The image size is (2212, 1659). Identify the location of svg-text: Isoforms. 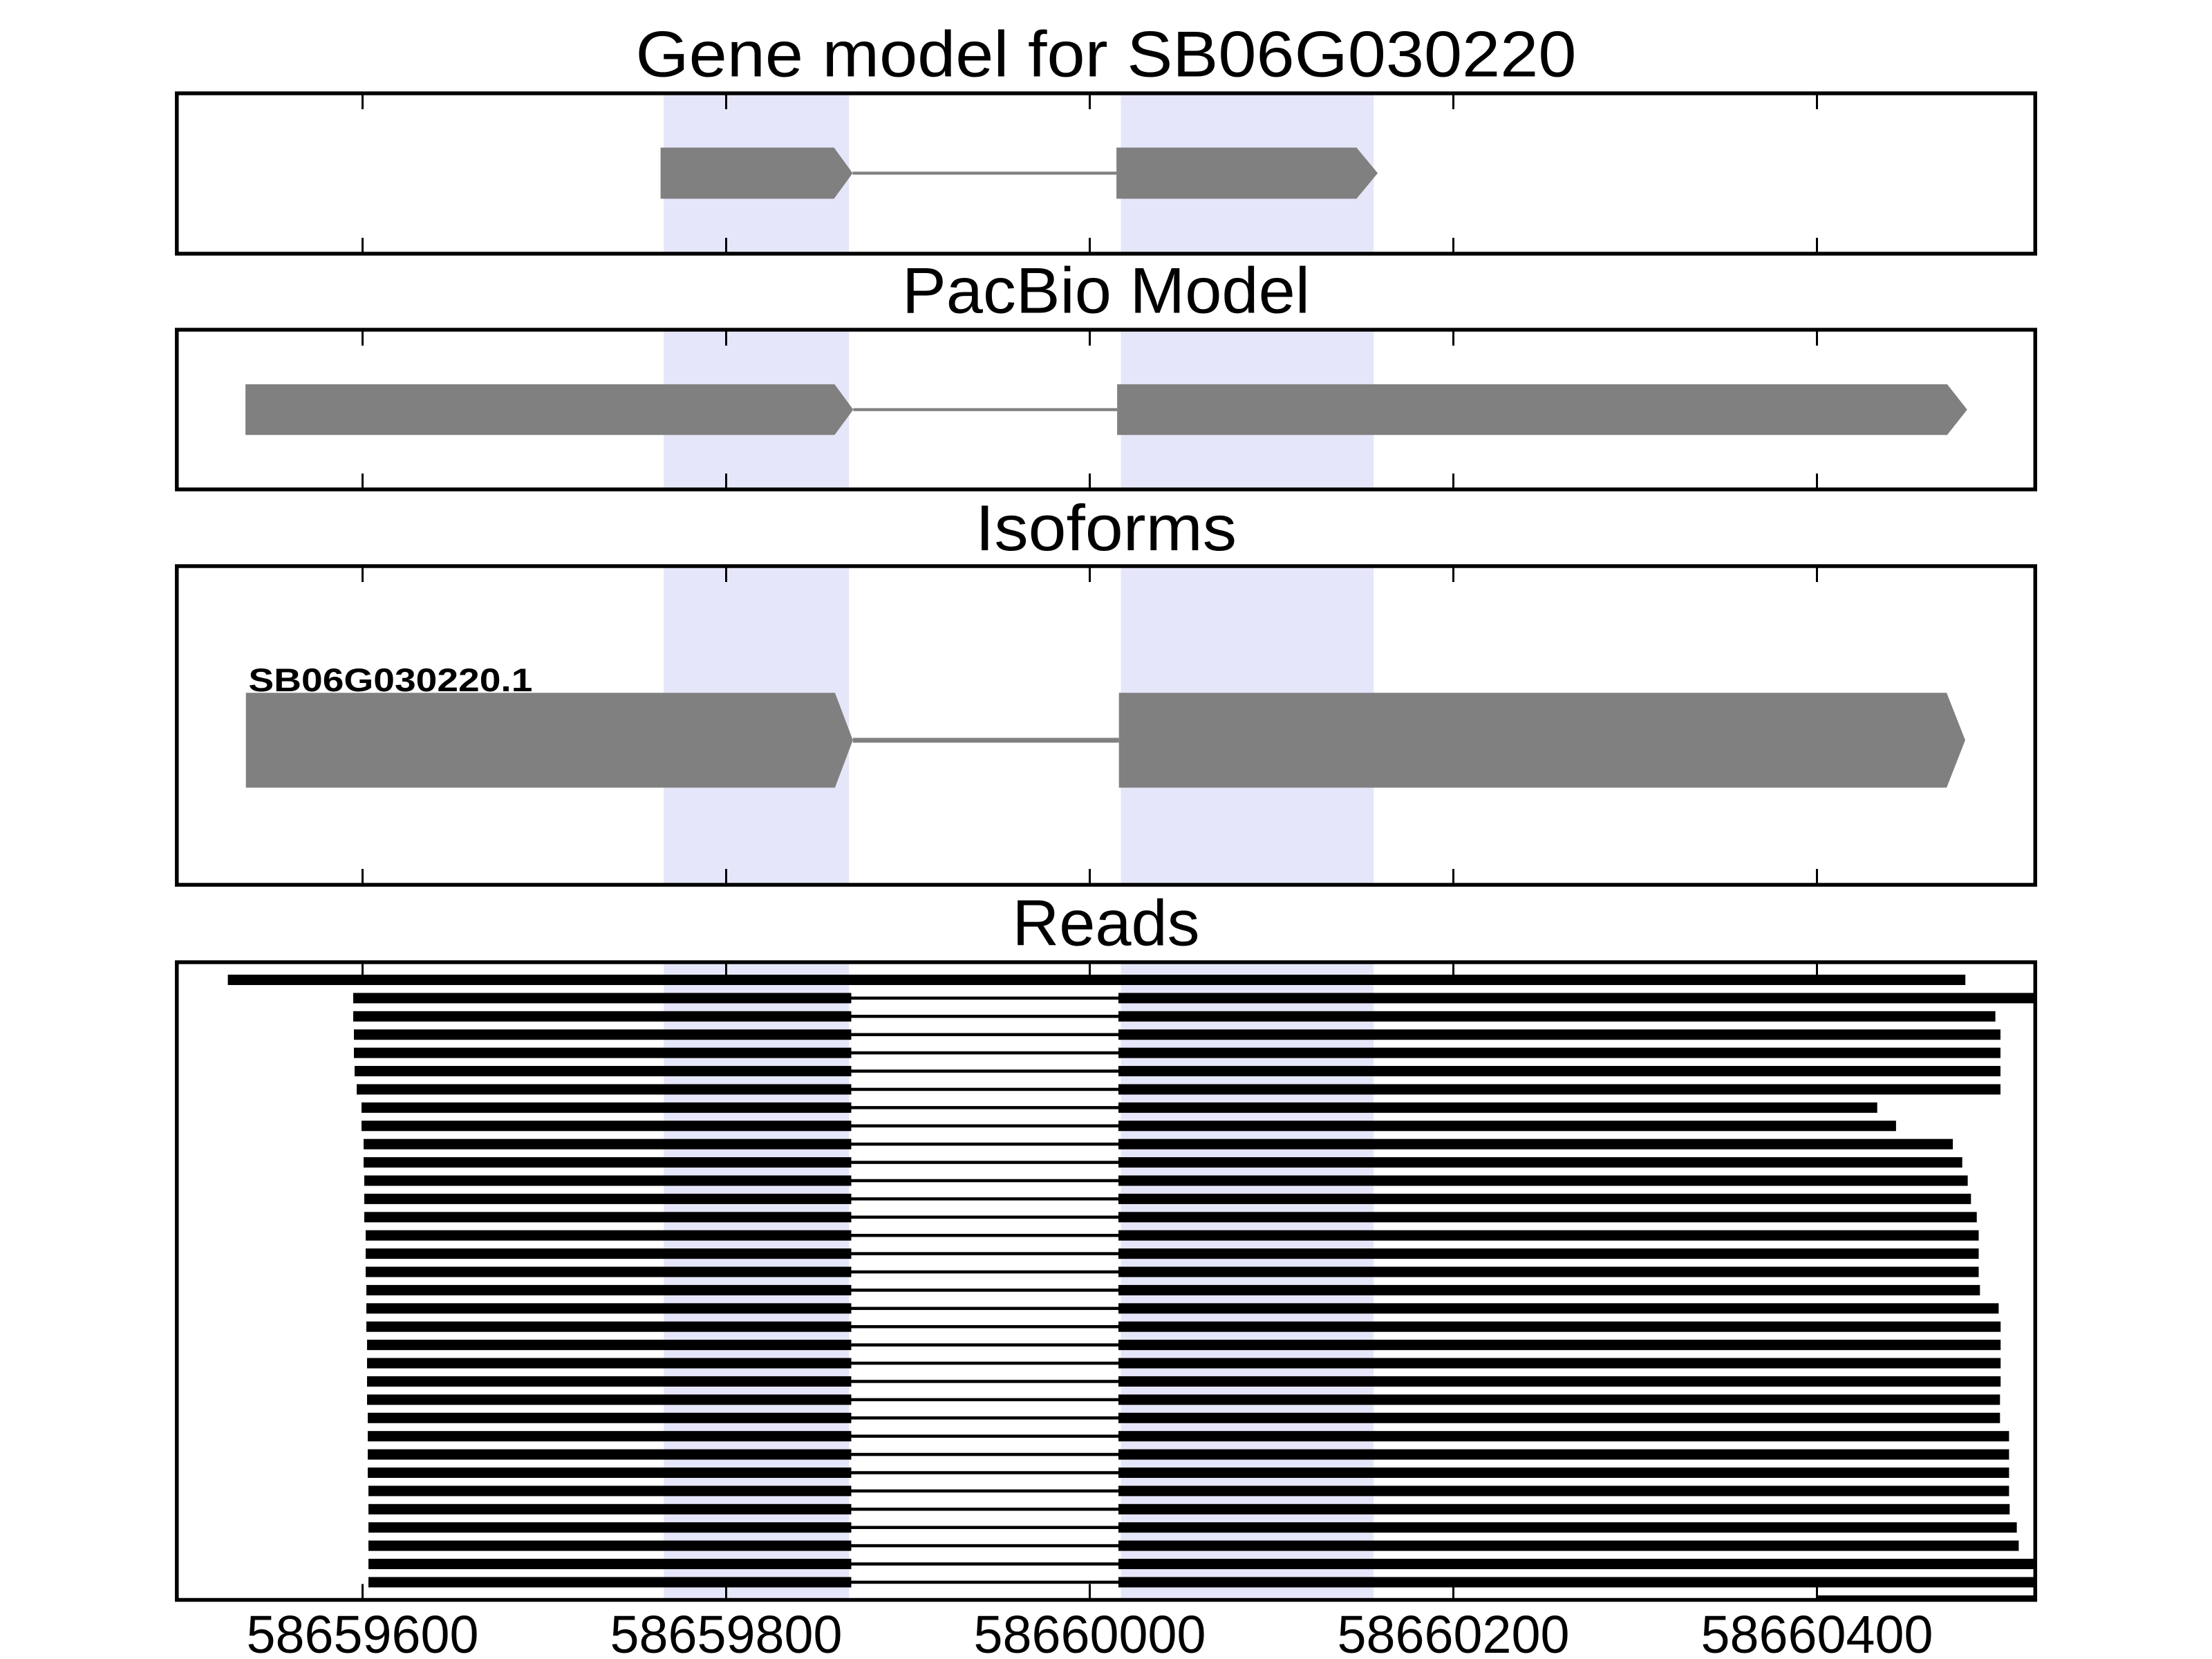
(1106, 527).